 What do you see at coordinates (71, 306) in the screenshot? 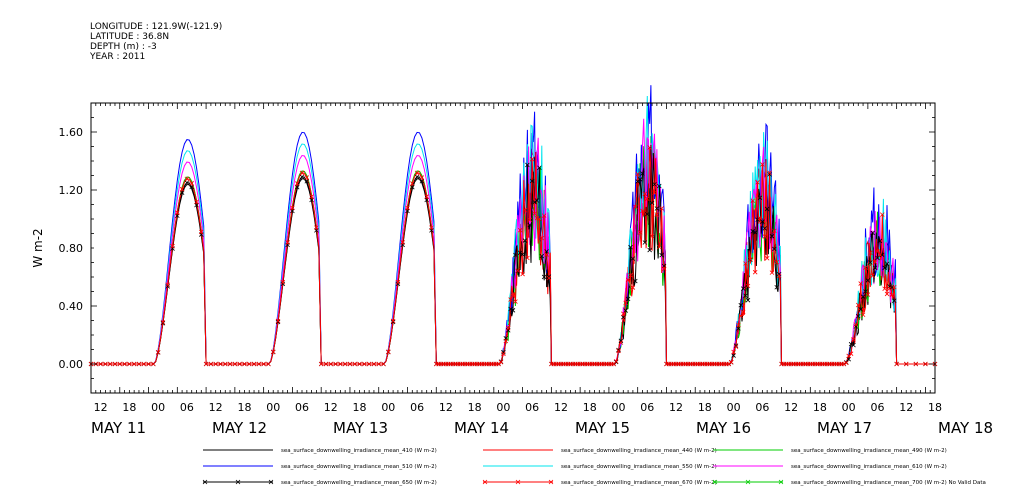
I see `y-tick-label: 0.40` at bounding box center [71, 306].